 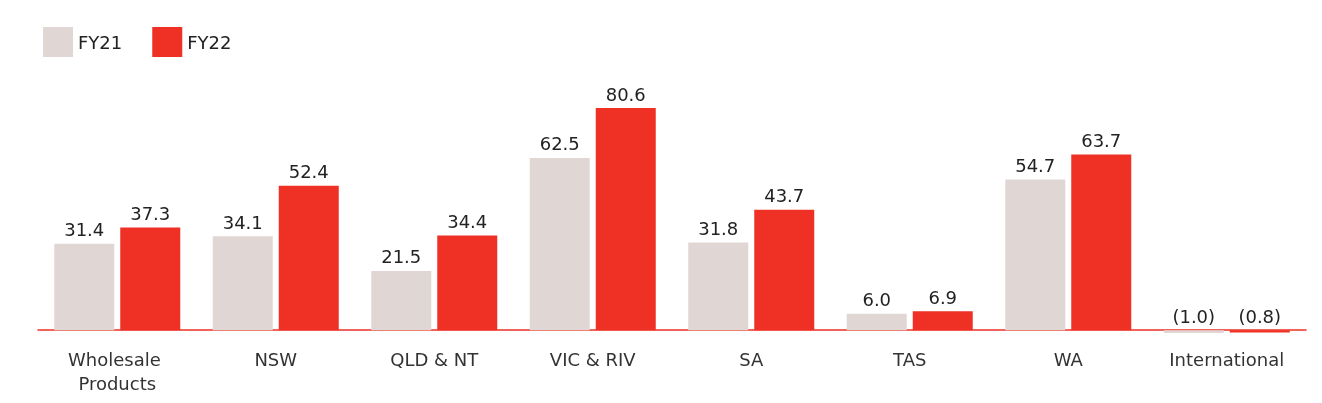 I want to click on data-label: (0.8), so click(x=1260, y=316).